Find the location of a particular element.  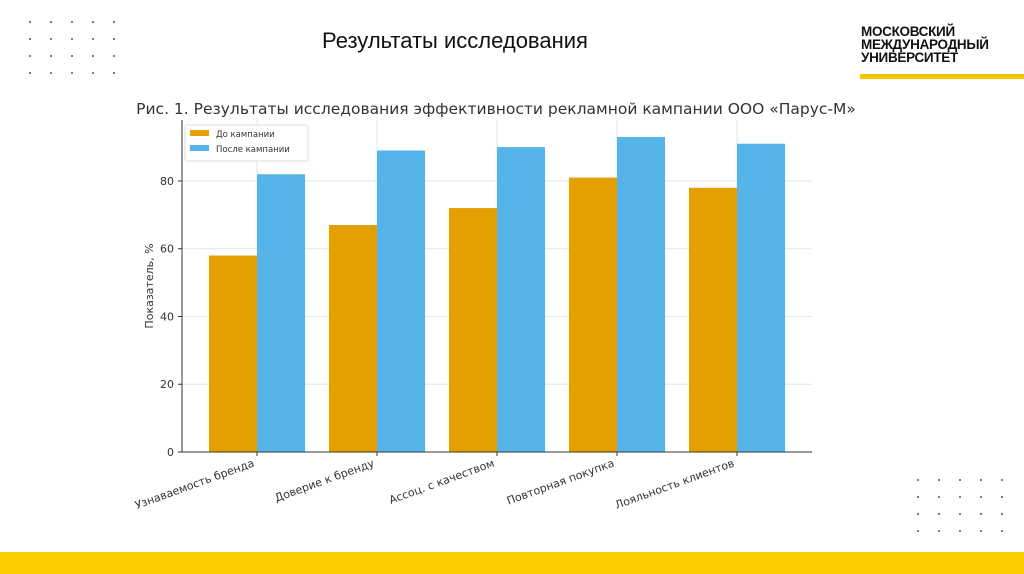

bottom-accent-bar is located at coordinates (512, 563).